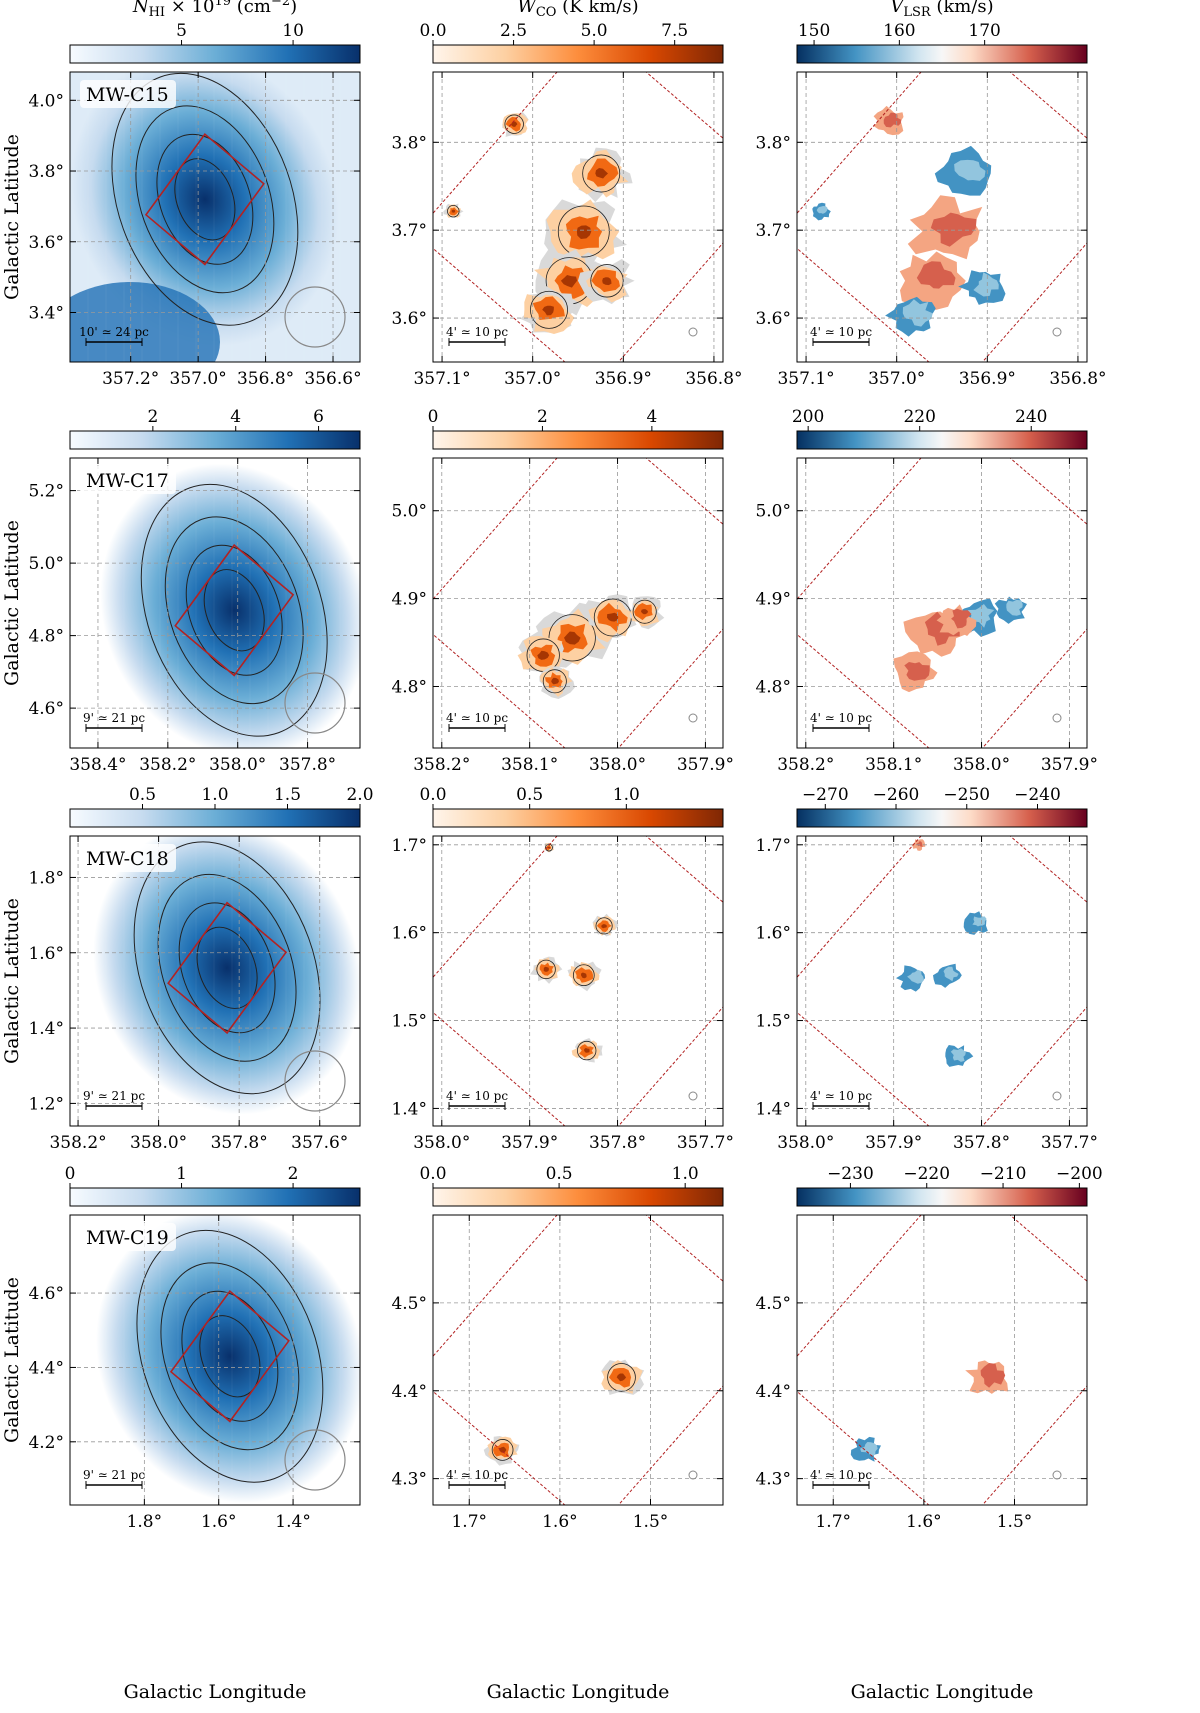  Describe the element at coordinates (215, 818) in the screenshot. I see `colorbar-hi` at that location.